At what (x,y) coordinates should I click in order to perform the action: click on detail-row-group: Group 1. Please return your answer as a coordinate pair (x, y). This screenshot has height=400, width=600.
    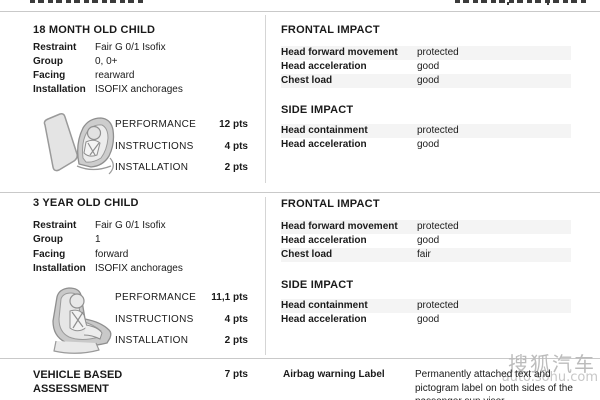
    Looking at the image, I should click on (145, 240).